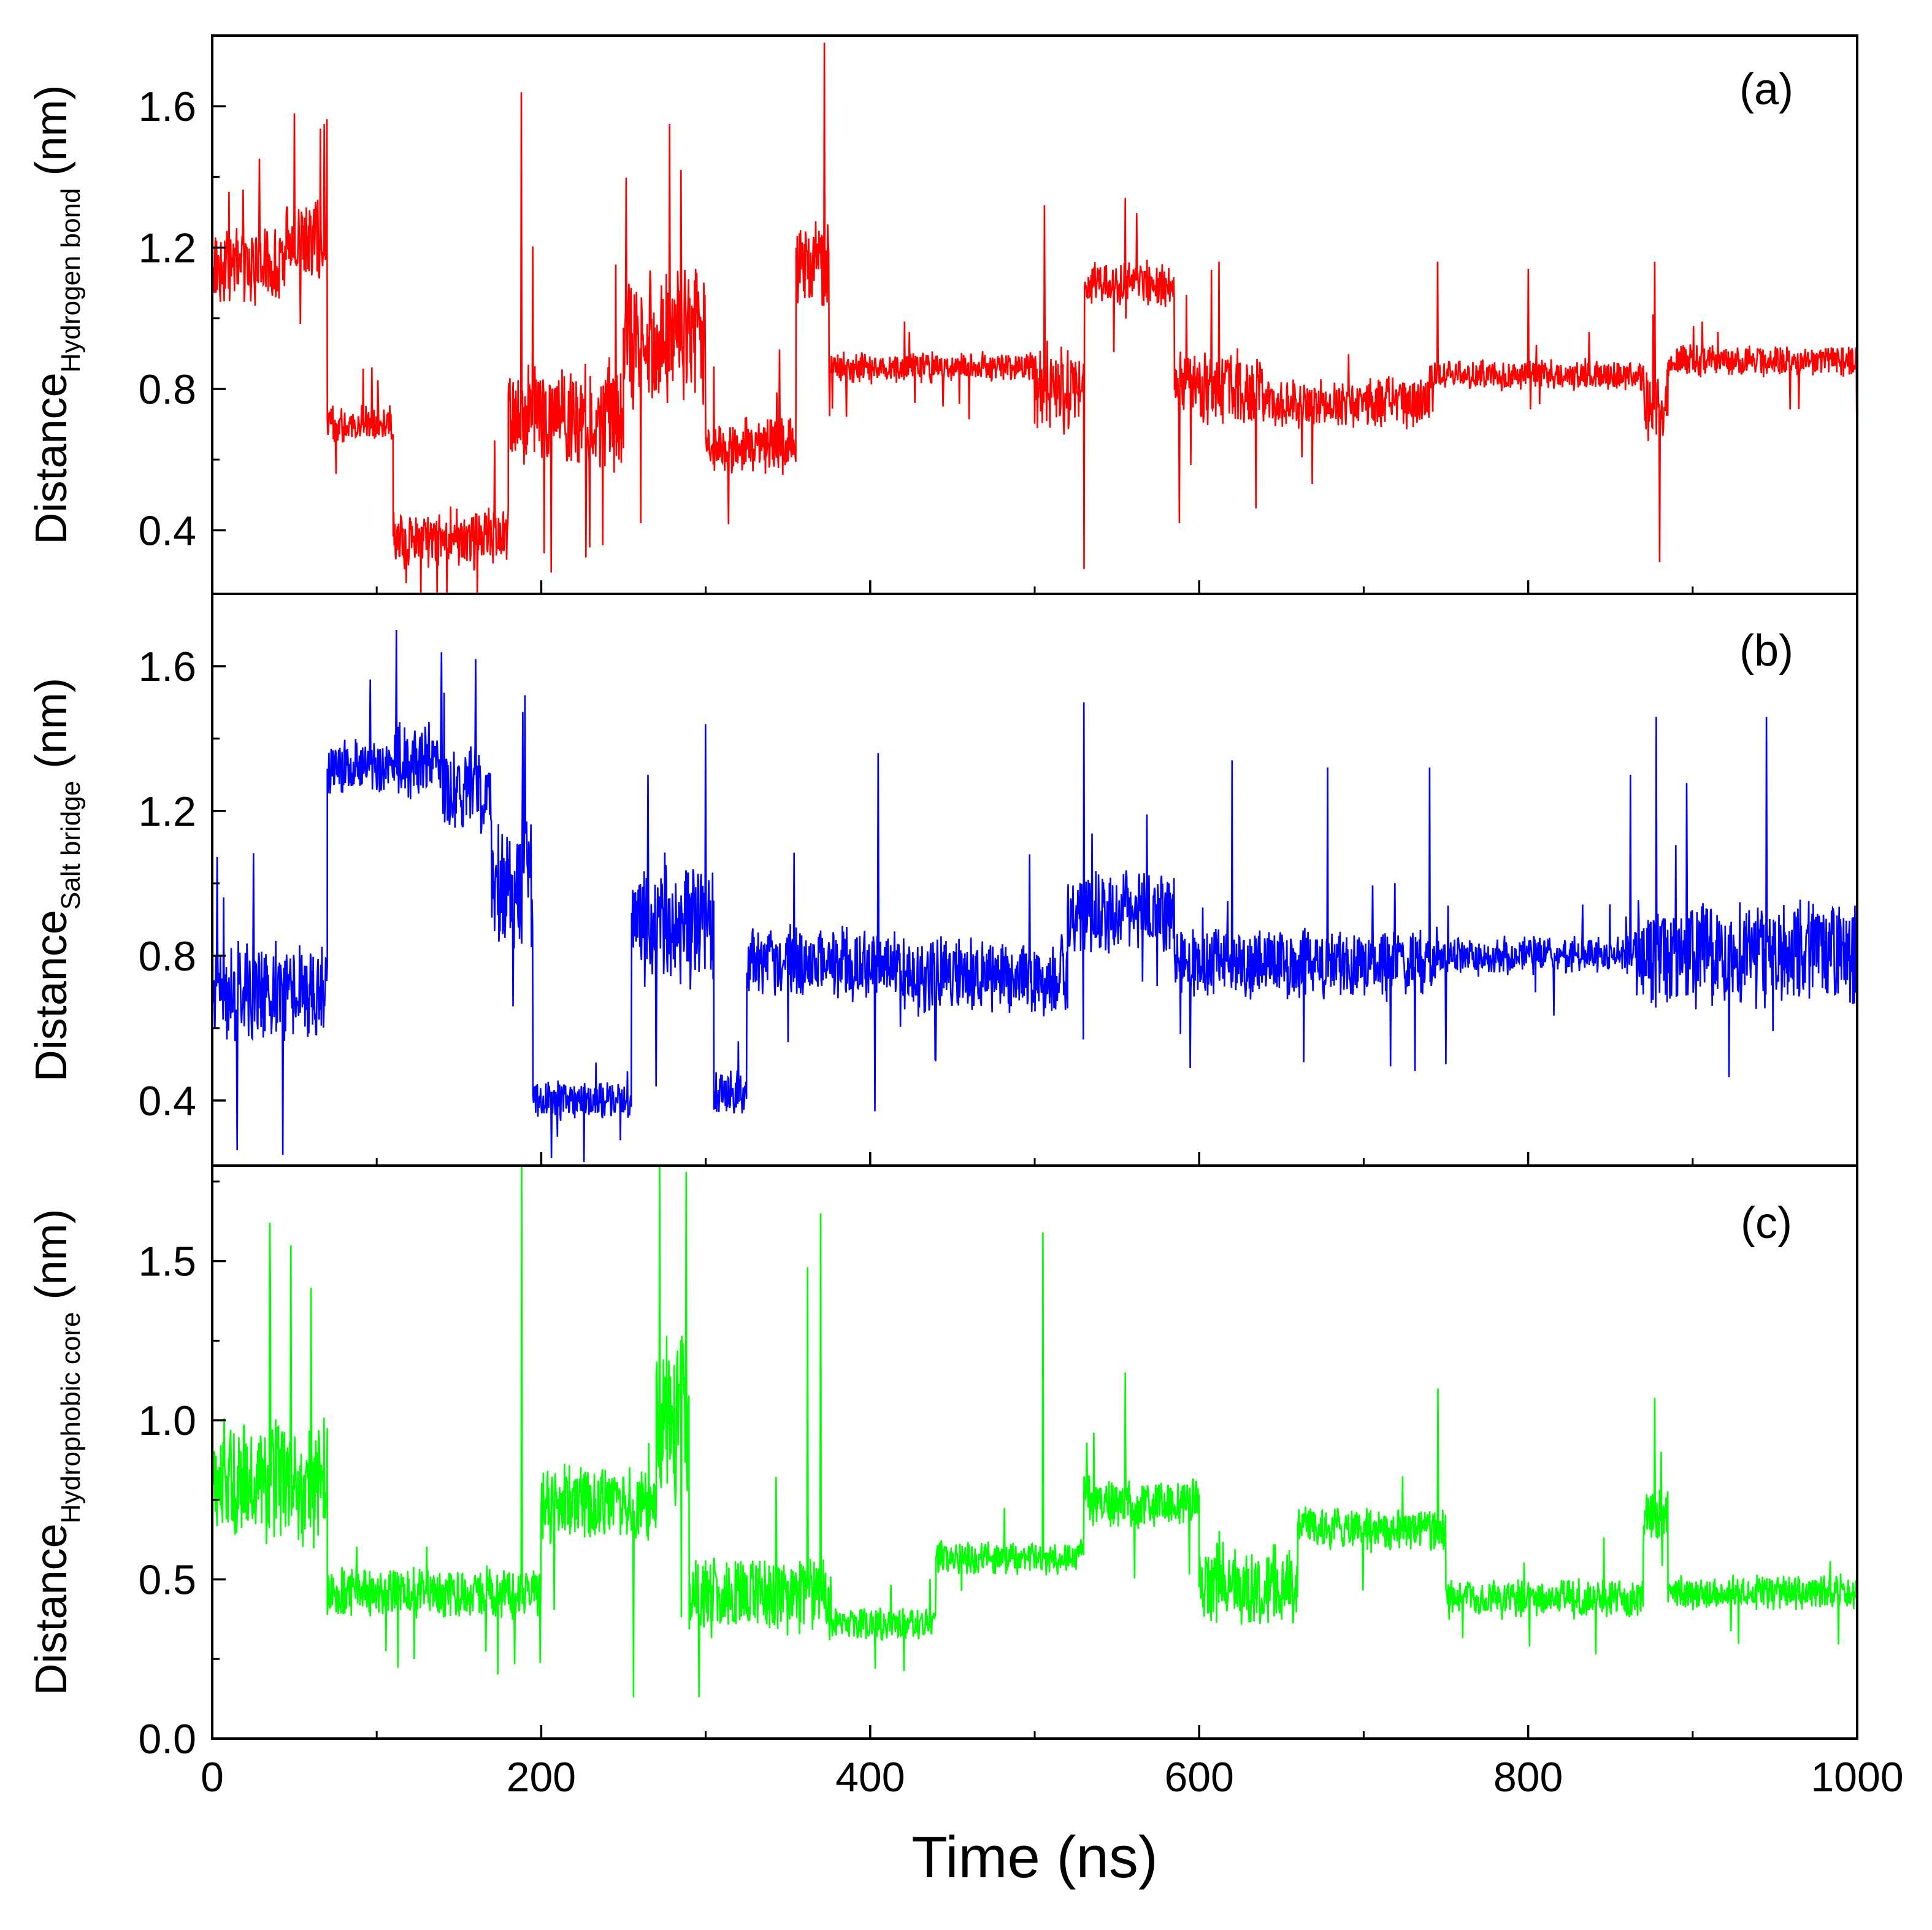  Describe the element at coordinates (71, 845) in the screenshot. I see `panel-b-y-label-sub: Salt bridge` at that location.